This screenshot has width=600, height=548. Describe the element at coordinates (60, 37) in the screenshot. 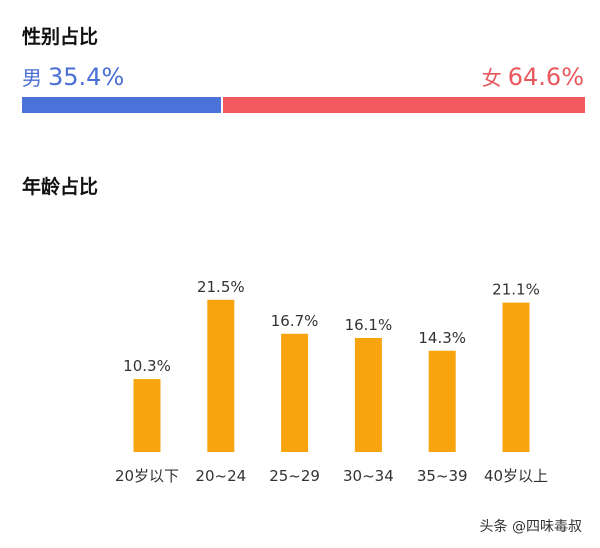

I see `gender-section-title: 性别占比` at that location.